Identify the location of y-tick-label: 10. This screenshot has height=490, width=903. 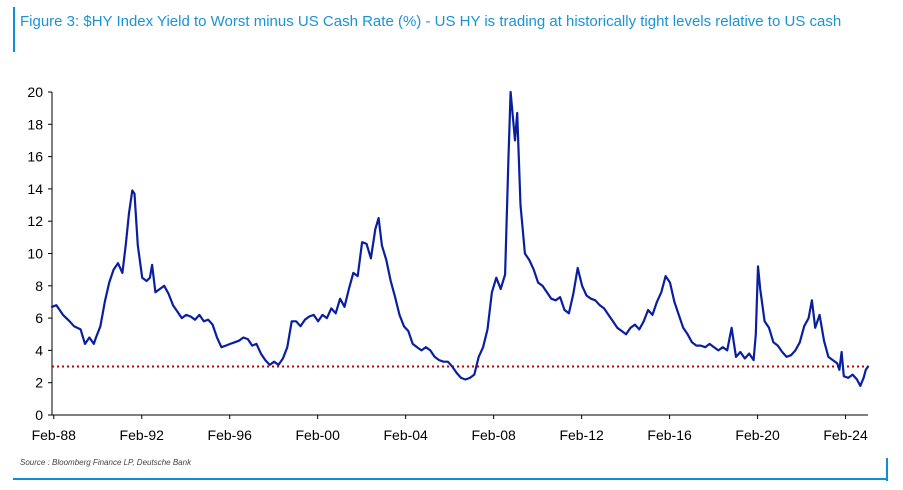
(35, 254).